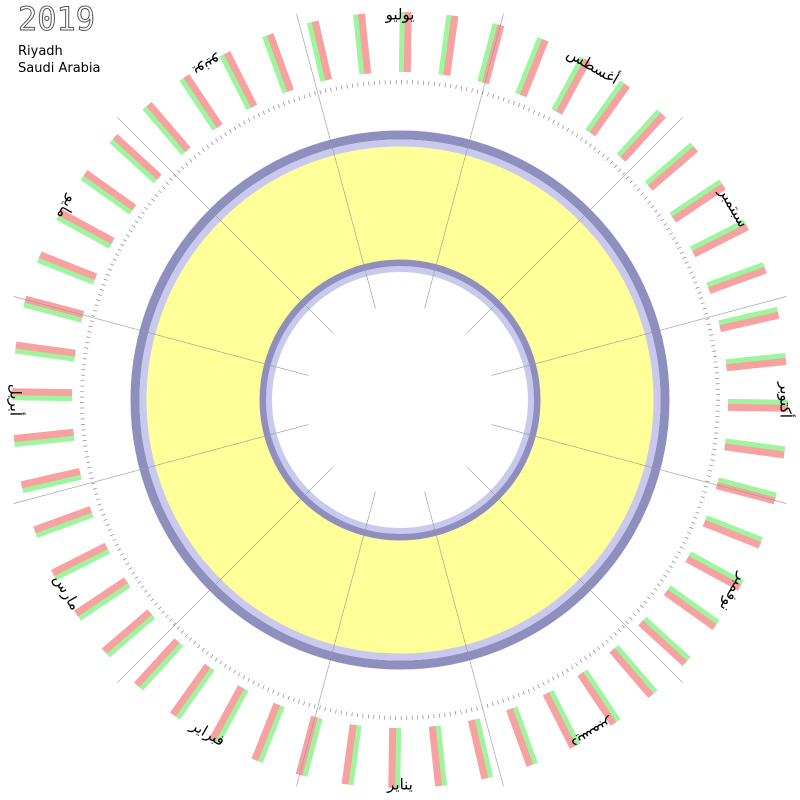  Describe the element at coordinates (400, 15) in the screenshot. I see `month-label: يوليو` at that location.